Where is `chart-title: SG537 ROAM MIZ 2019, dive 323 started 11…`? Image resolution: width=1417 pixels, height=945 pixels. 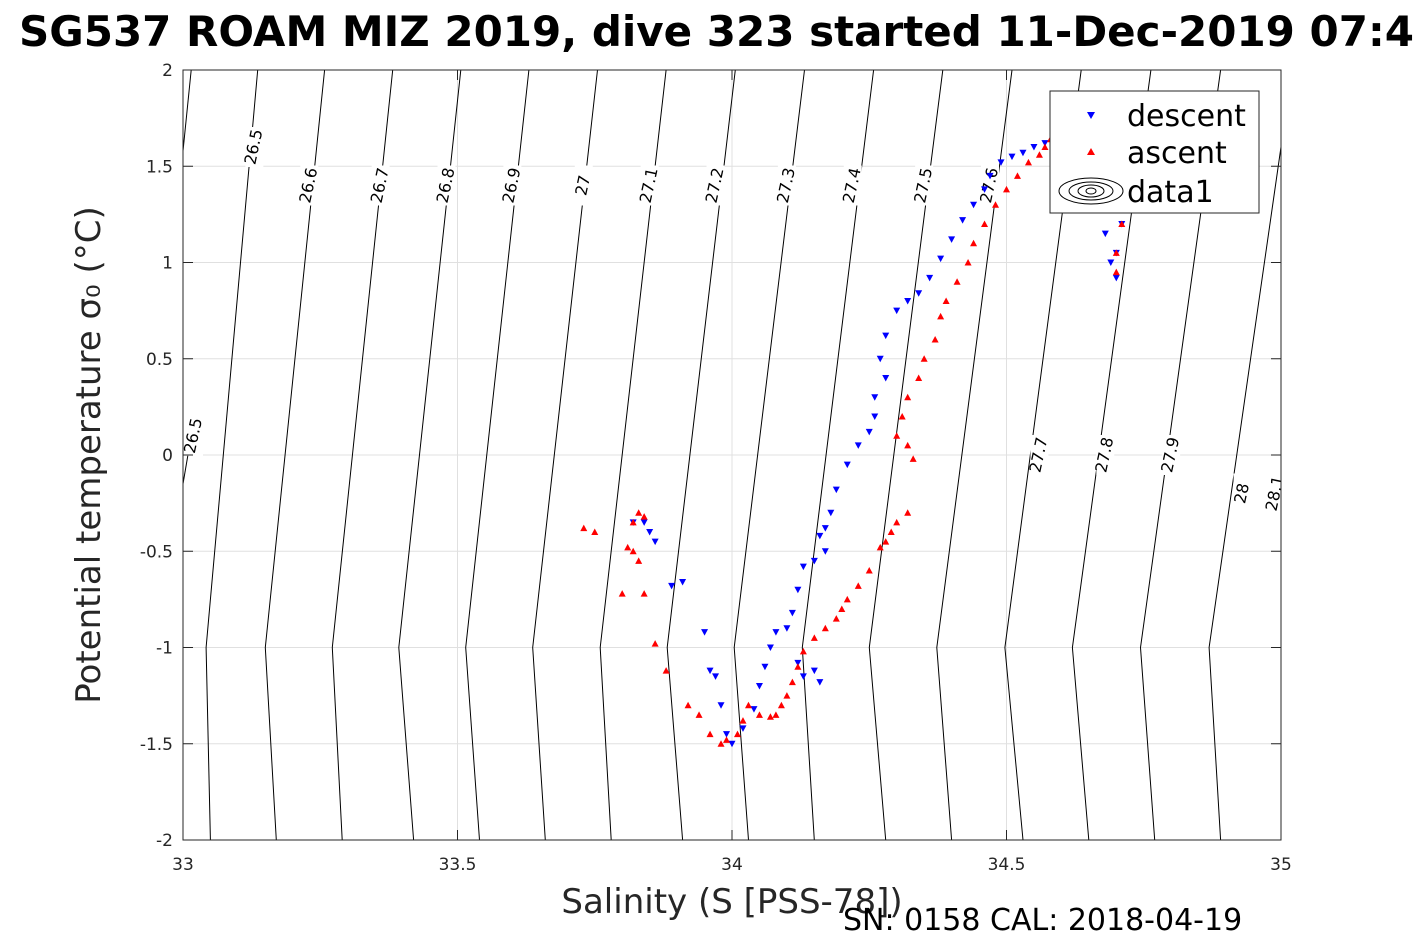 chart-title: SG537 ROAM MIZ 2019, dive 323 started 11… is located at coordinates (716, 31).